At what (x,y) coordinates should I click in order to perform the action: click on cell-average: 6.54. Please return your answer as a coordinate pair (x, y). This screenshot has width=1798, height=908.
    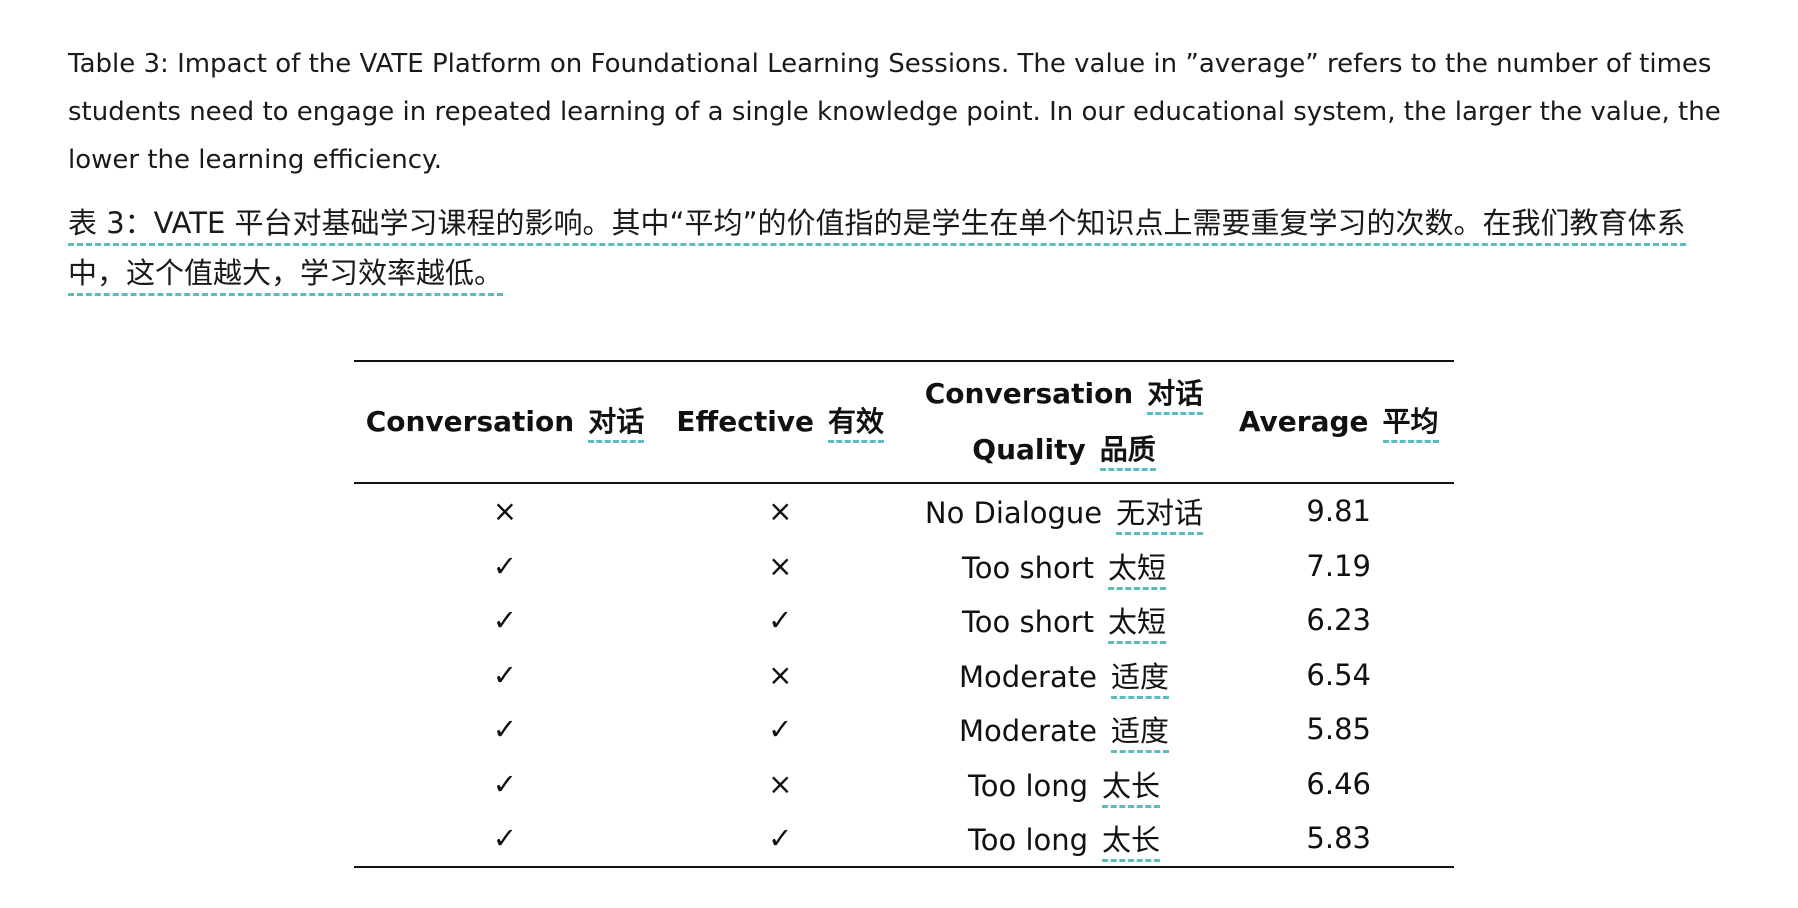
    Looking at the image, I should click on (1338, 674).